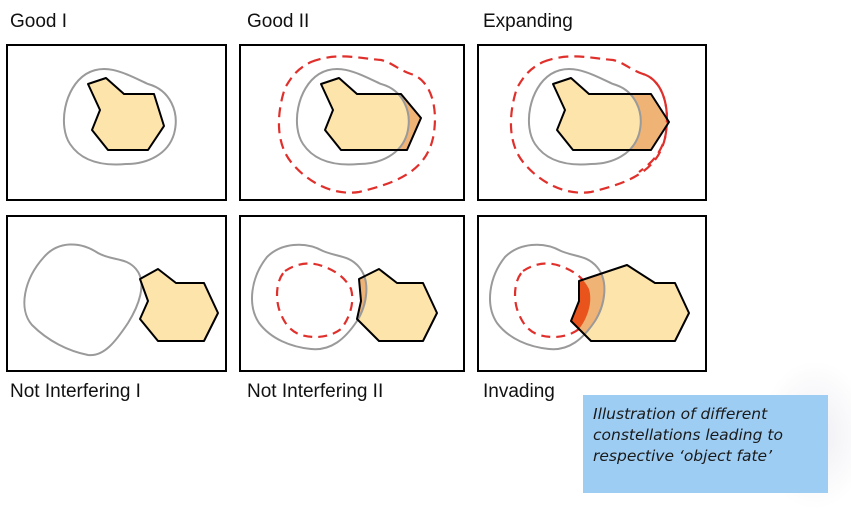  I want to click on buffer-dashed-overlay, so click(653, 122).